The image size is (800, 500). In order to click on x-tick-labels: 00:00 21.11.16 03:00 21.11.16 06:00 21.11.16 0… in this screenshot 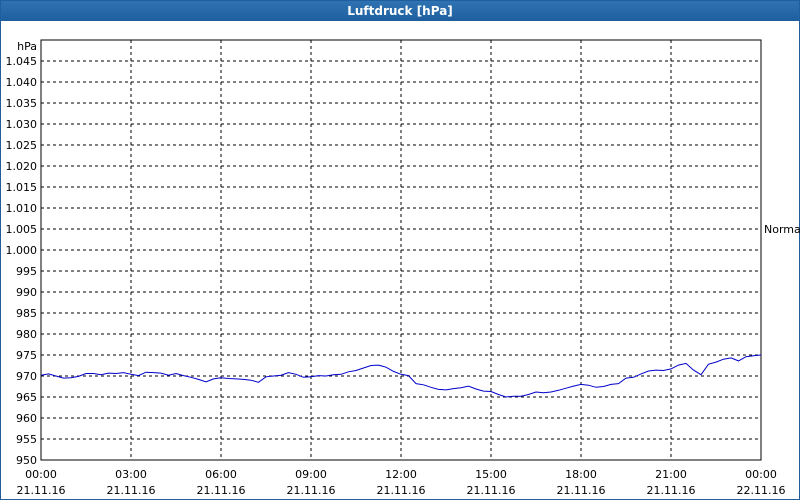, I will do `click(401, 482)`.